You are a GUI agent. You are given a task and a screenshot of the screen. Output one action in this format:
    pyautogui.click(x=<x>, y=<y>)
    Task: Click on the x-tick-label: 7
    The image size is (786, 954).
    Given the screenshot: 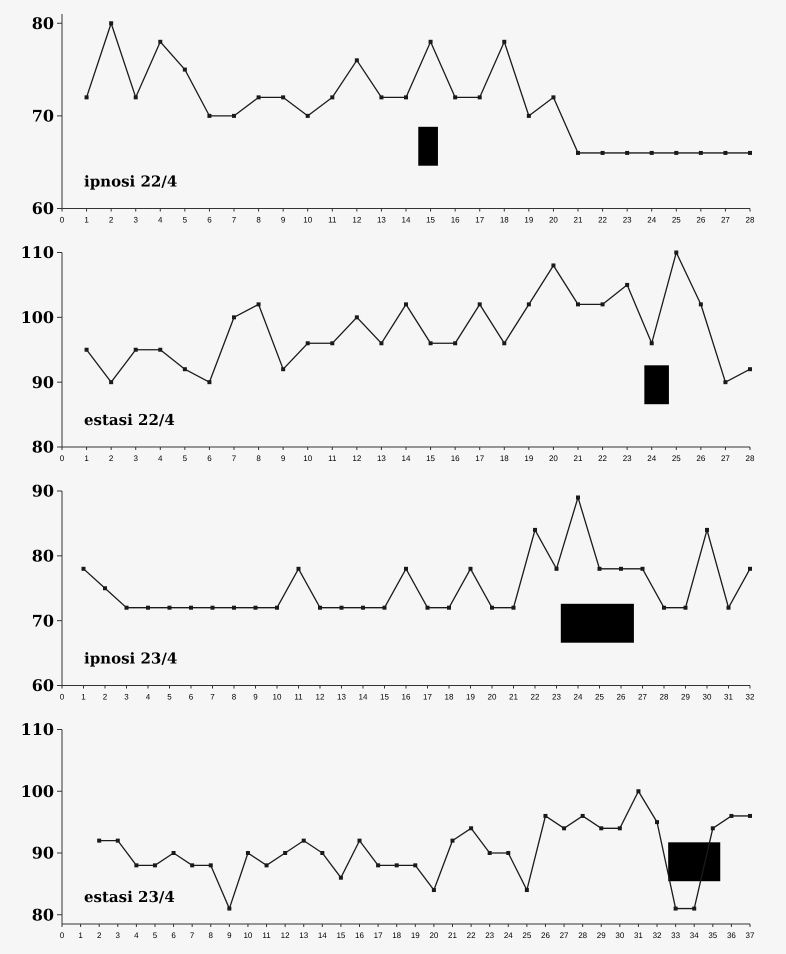 What is the action you would take?
    pyautogui.click(x=192, y=935)
    